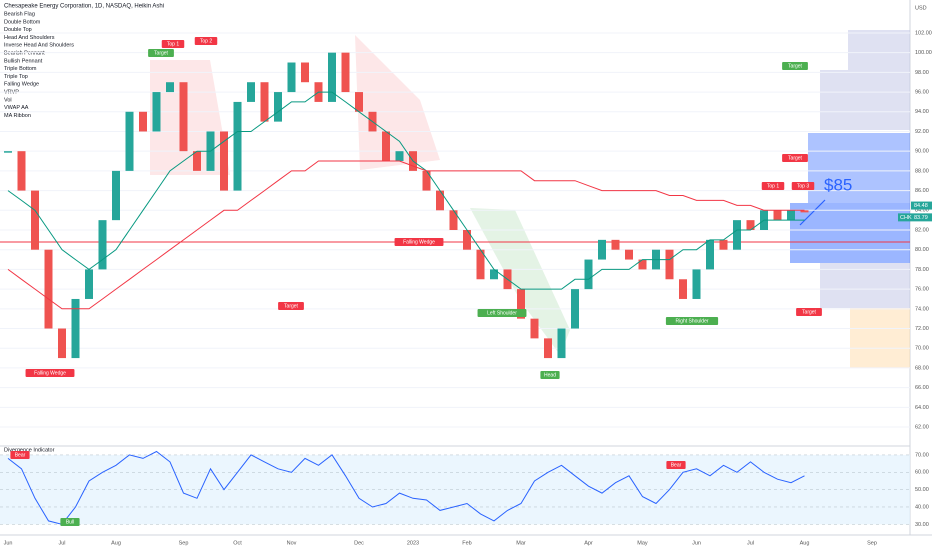  I want to click on indicator-name: VWAP AA, so click(16, 108).